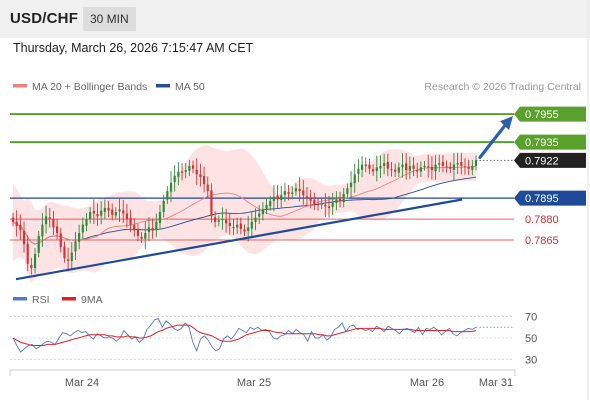 This screenshot has width=590, height=400. What do you see at coordinates (69, 299) in the screenshot?
I see `ma9-legend-swatch` at bounding box center [69, 299].